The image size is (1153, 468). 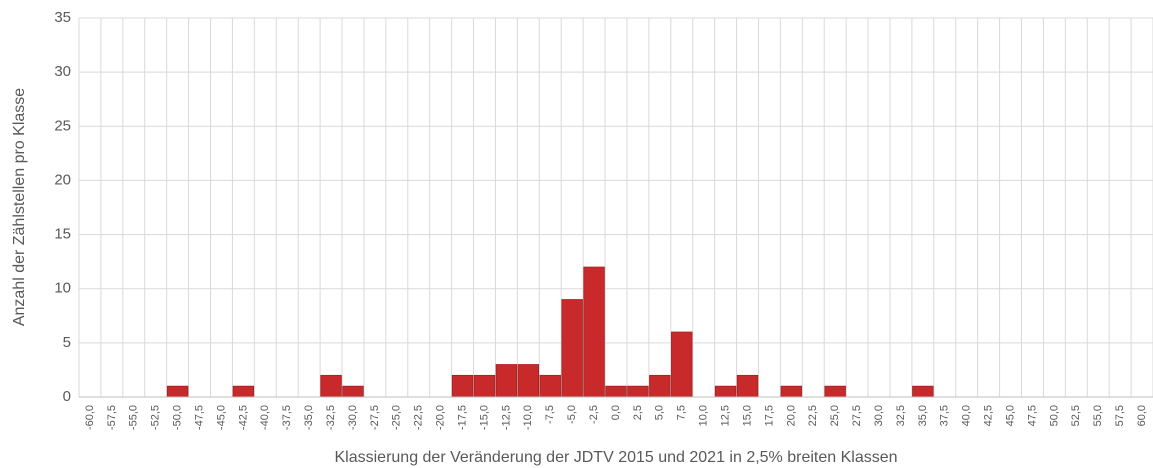 What do you see at coordinates (594, 414) in the screenshot?
I see `x-tick-label: -2,5` at bounding box center [594, 414].